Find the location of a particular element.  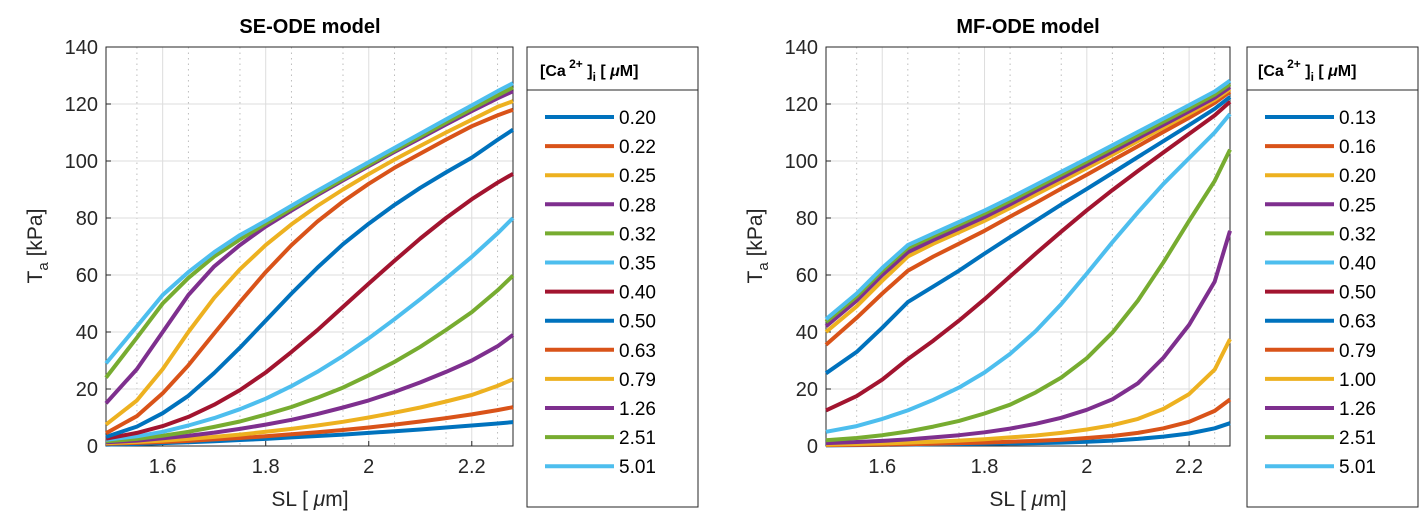

legend-item: 0.40 is located at coordinates (600, 293).